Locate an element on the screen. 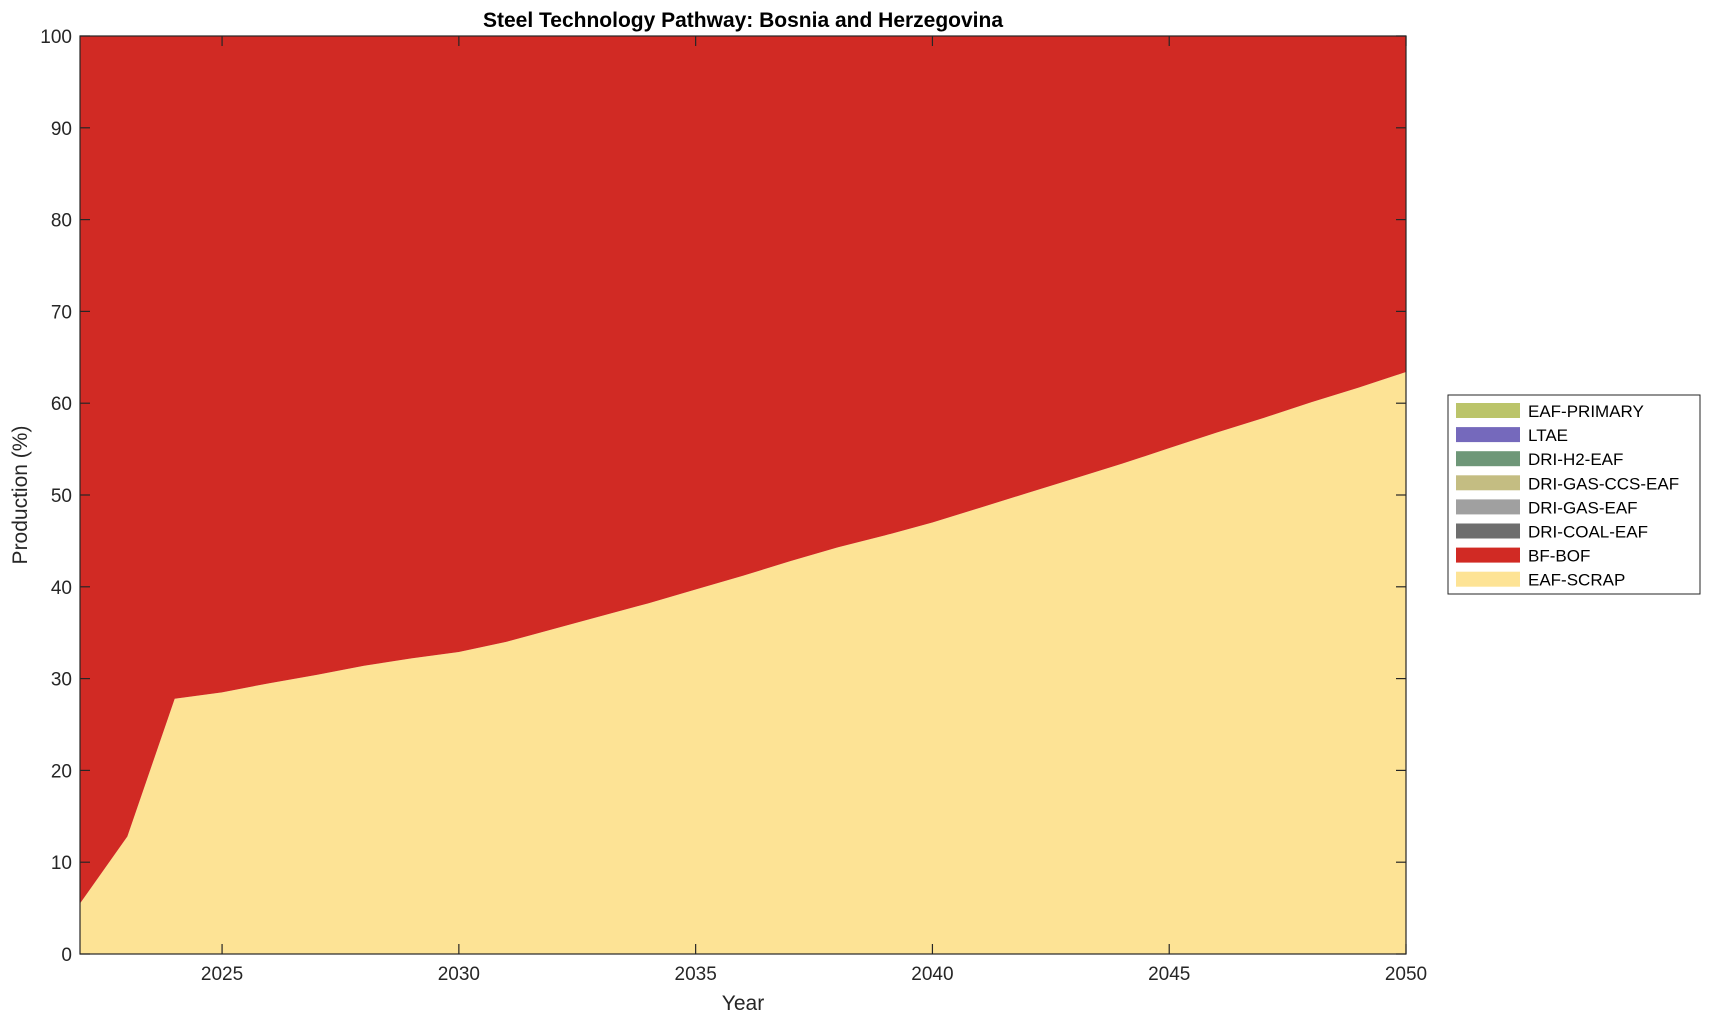 This screenshot has height=1021, width=1709. legend-entry-dri-gas-ccs-eaf: DRI-GAS-CCS-EAF is located at coordinates (1567, 483).